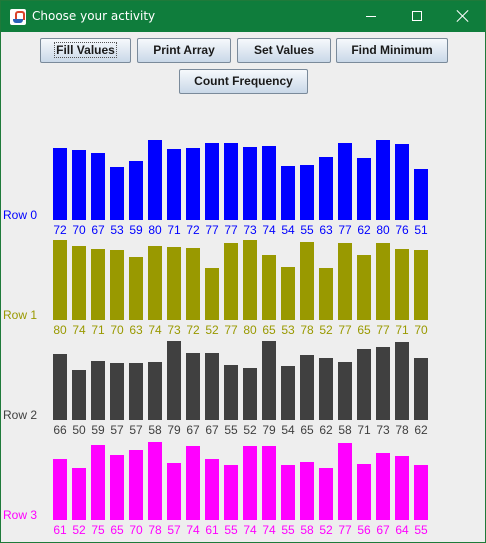  I want to click on java-icon, so click(18, 17).